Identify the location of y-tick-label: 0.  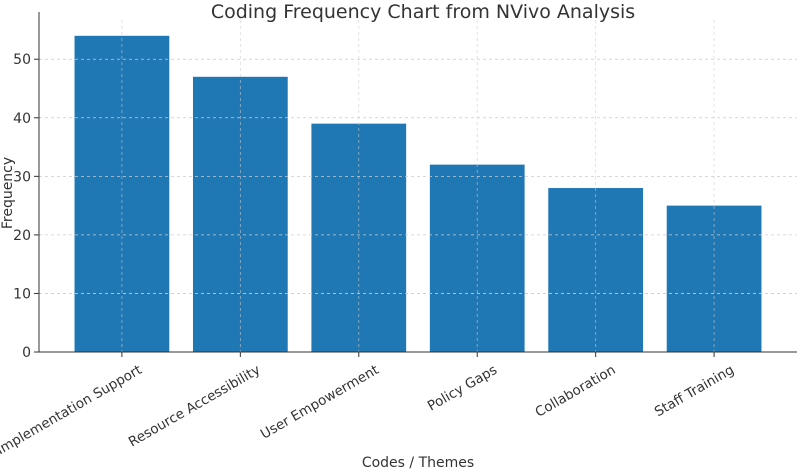
(26, 353).